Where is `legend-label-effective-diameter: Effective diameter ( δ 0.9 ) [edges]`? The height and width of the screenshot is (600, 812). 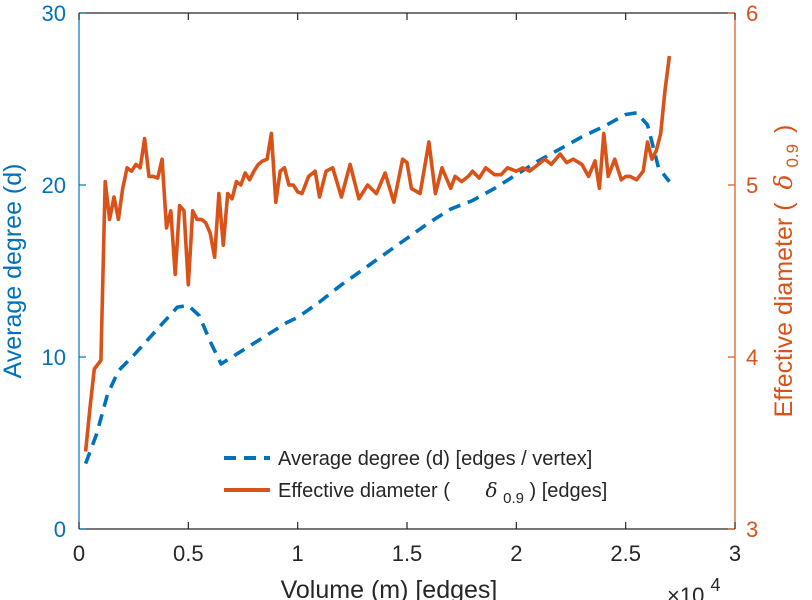 legend-label-effective-diameter: Effective diameter ( δ 0.9 ) [edges] is located at coordinates (442, 493).